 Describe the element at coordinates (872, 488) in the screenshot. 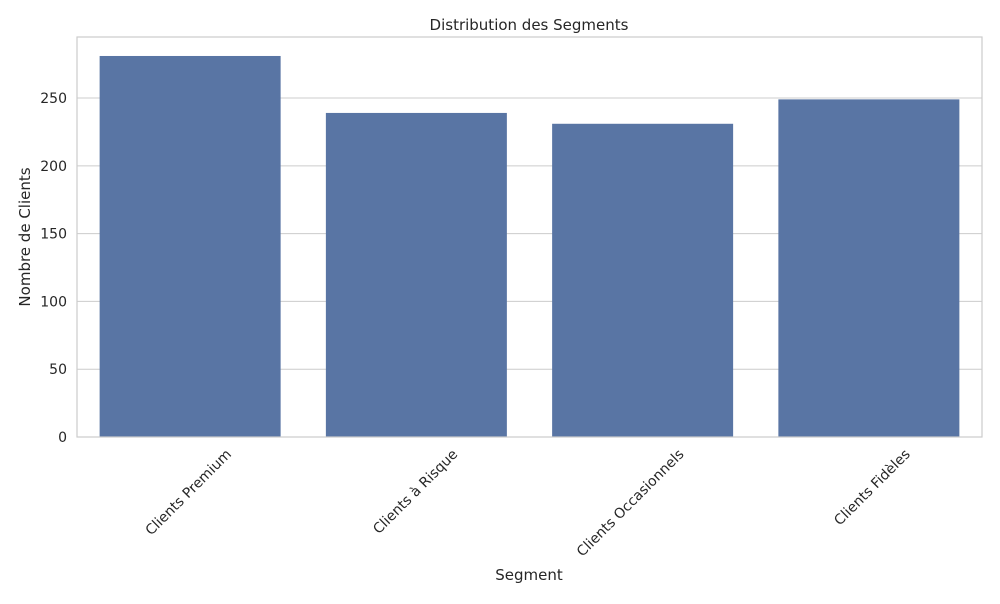

I see `x-tick-label: Clients Fidèles` at that location.